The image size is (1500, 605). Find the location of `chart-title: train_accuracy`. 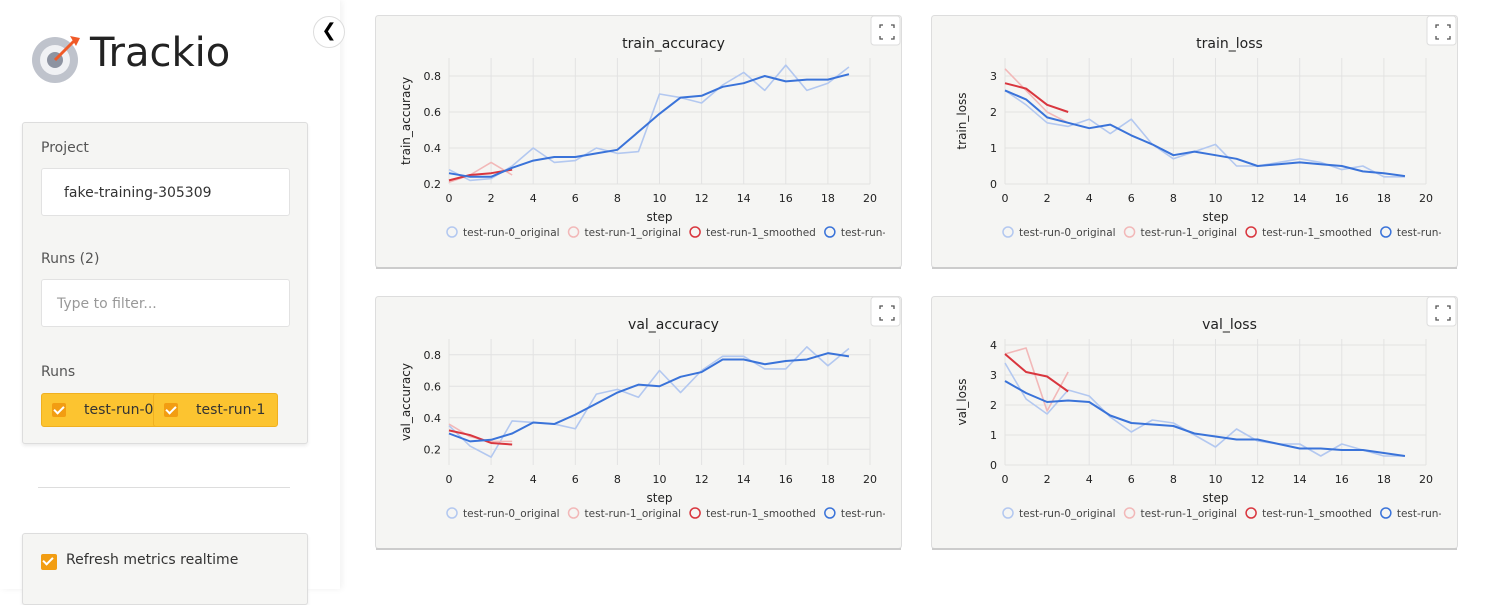

chart-title: train_accuracy is located at coordinates (673, 44).